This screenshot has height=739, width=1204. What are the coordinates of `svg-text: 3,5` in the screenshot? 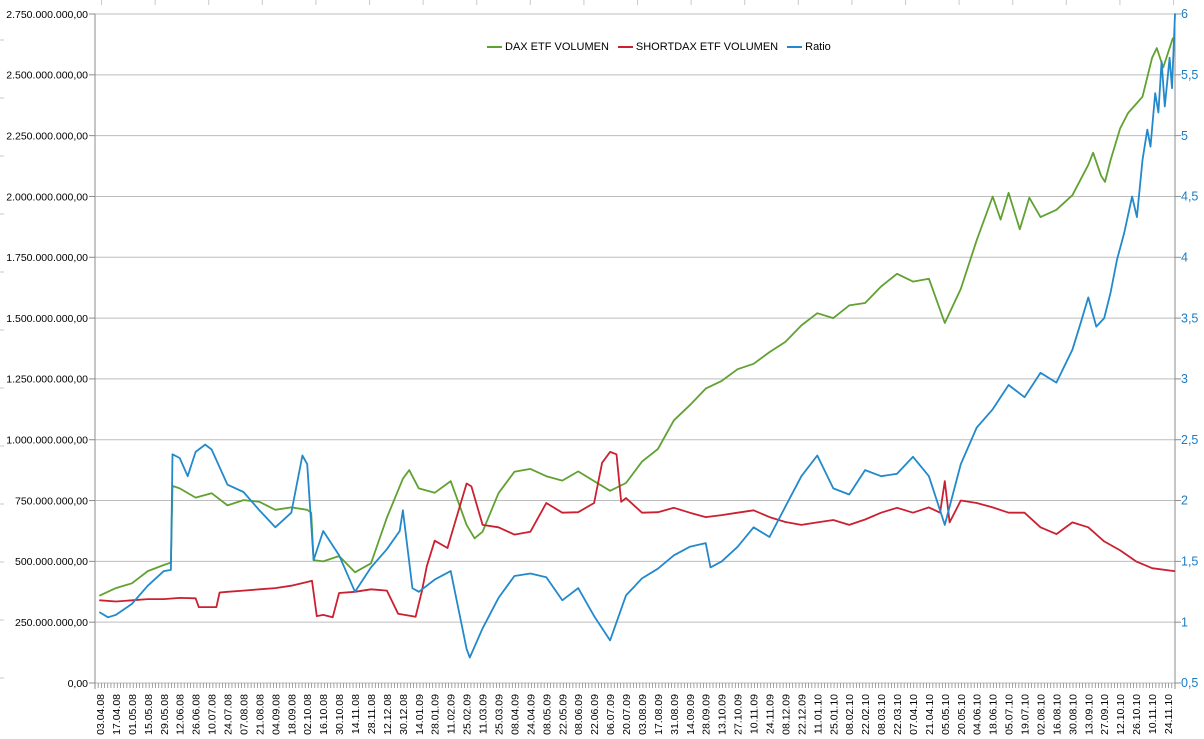 It's located at (1189, 318).